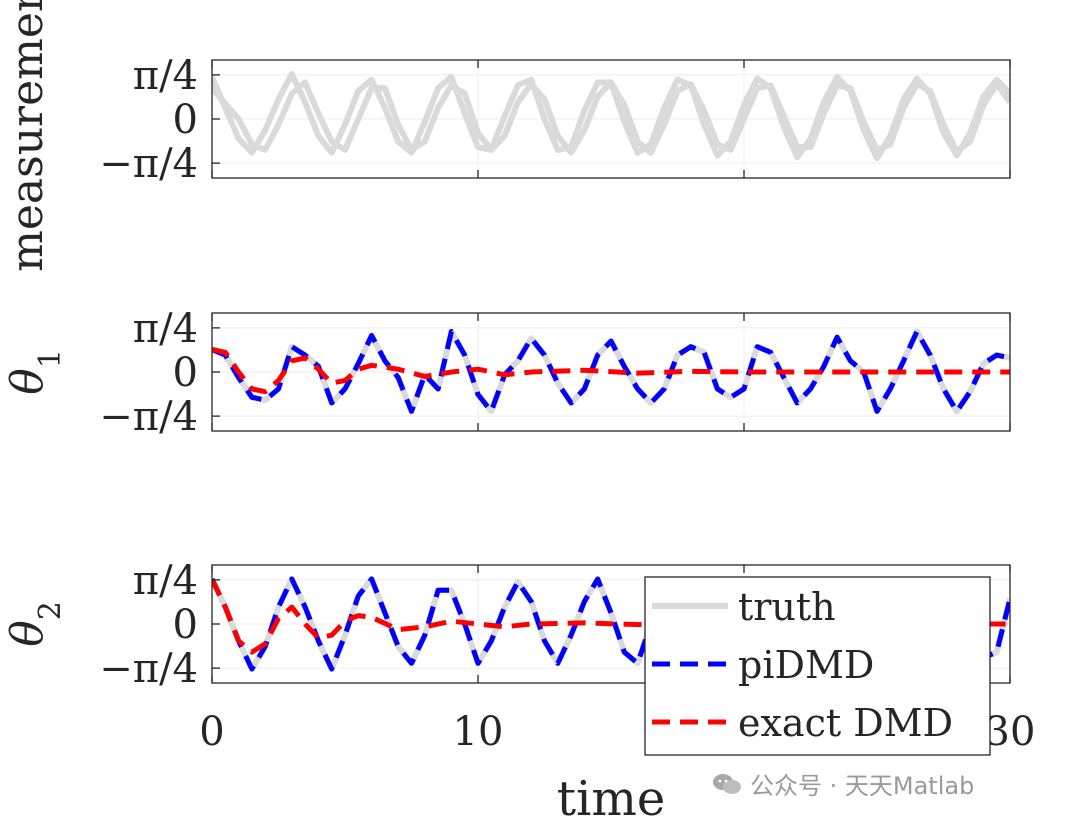 This screenshot has width=1071, height=825. What do you see at coordinates (845, 723) in the screenshot?
I see `legend-label-exact-dmd: exact DMD` at bounding box center [845, 723].